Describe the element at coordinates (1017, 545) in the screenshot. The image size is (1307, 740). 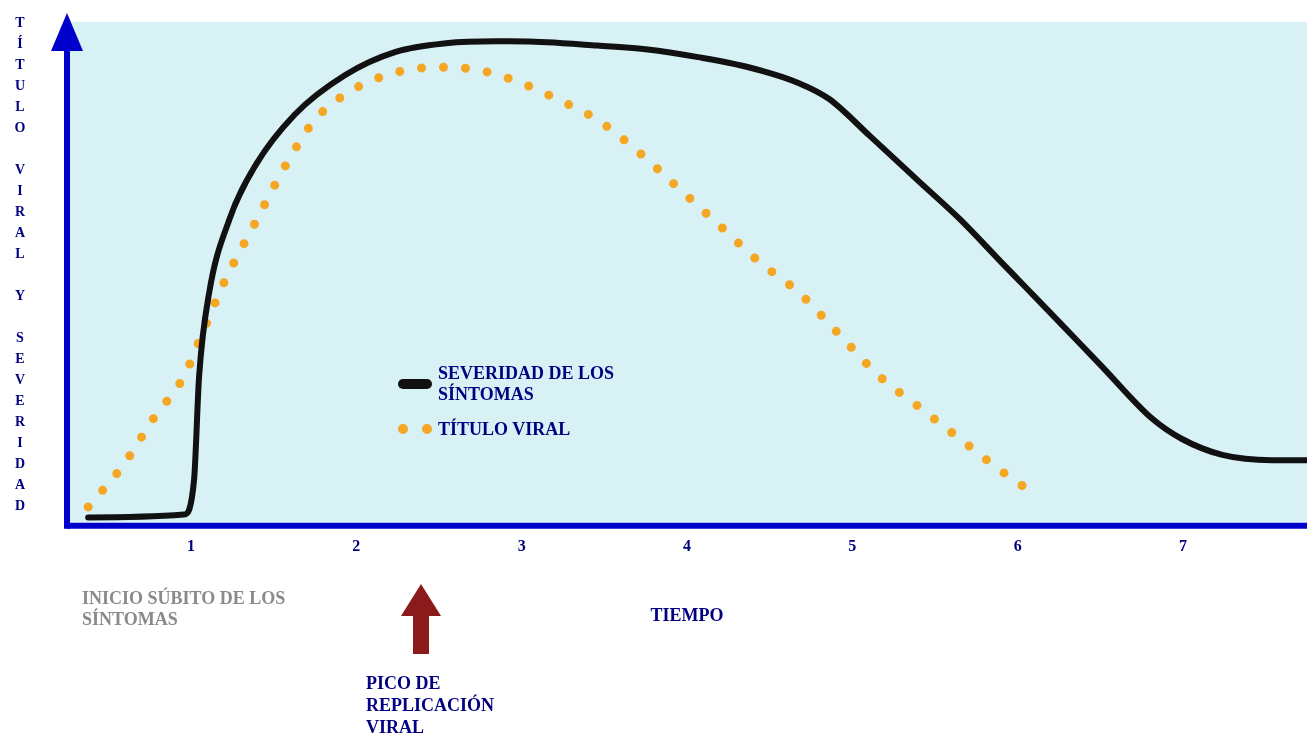
I see `x-tick-label: 6` at that location.